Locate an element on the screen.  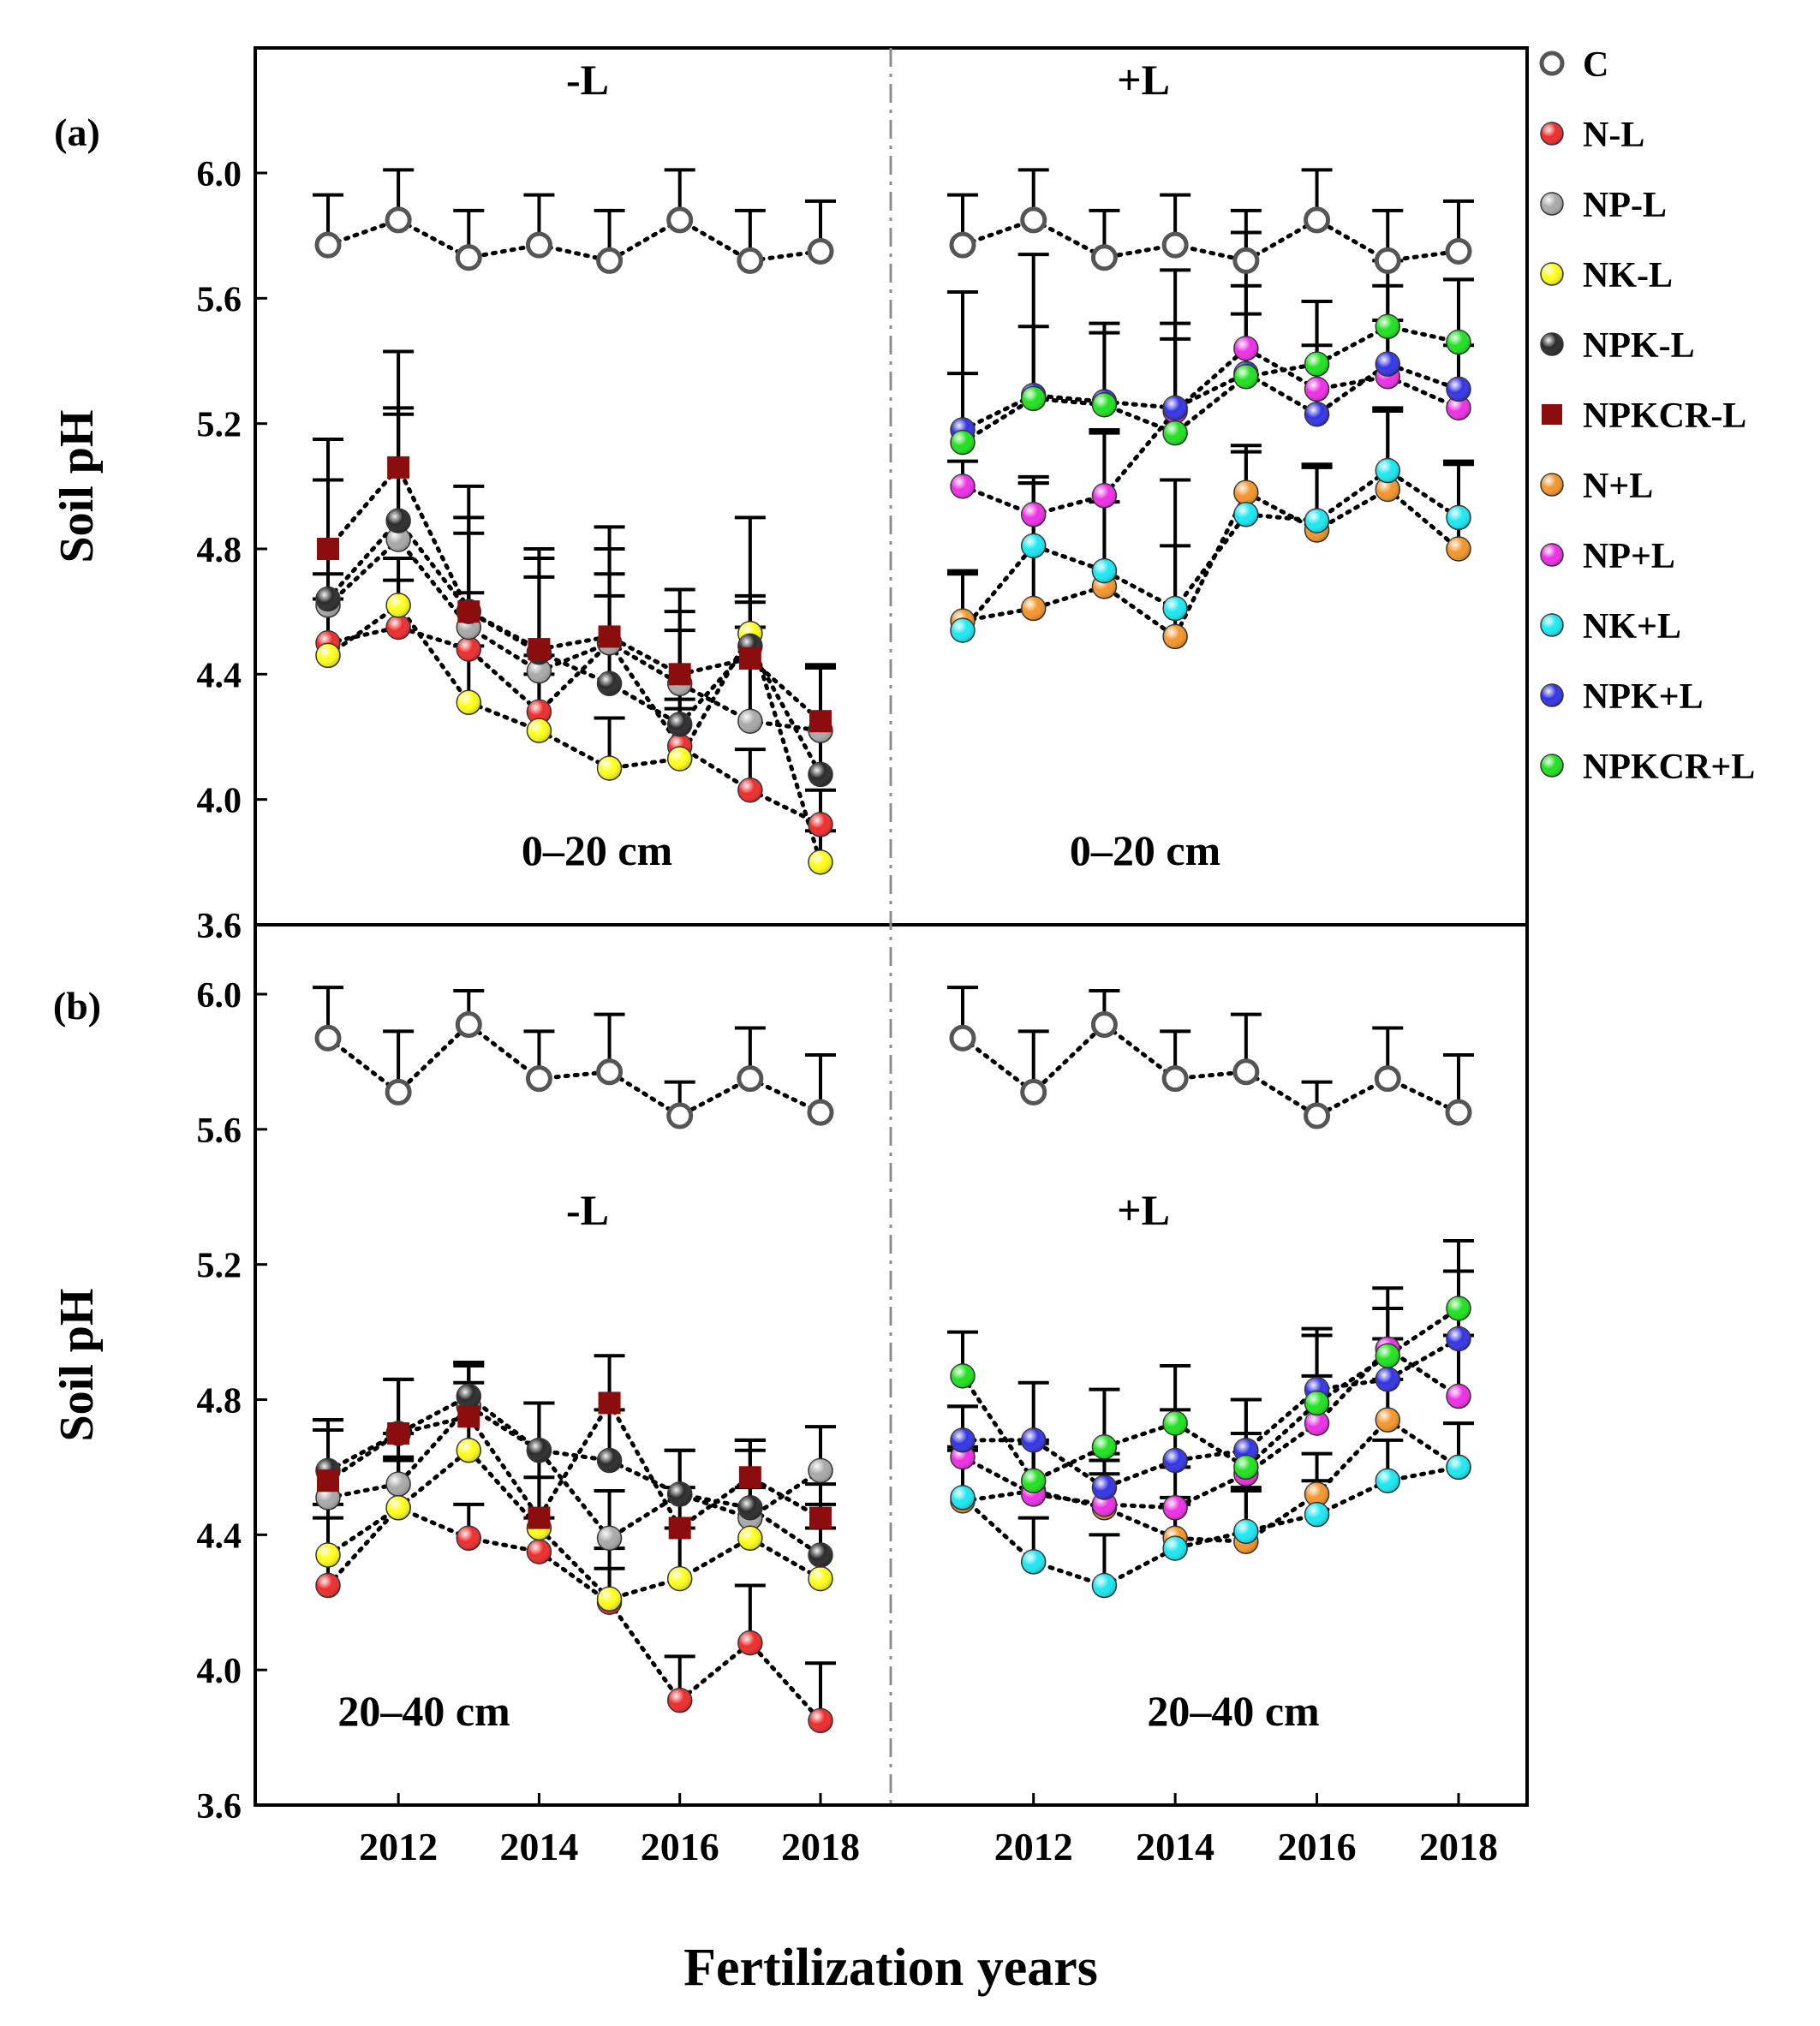
legend-item: NPK-L is located at coordinates (1618, 346).